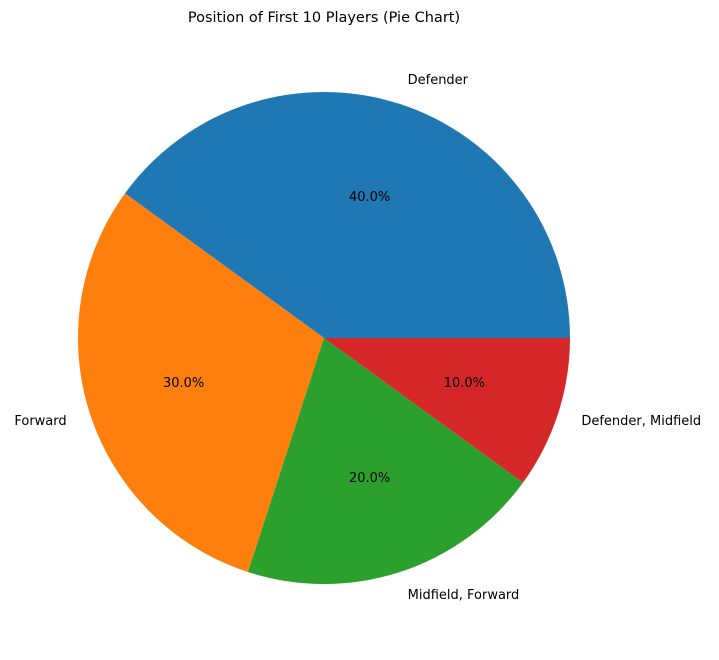 This screenshot has height=660, width=719. I want to click on chart-title: Position of First 10 Players (Pie Chart), so click(324, 18).